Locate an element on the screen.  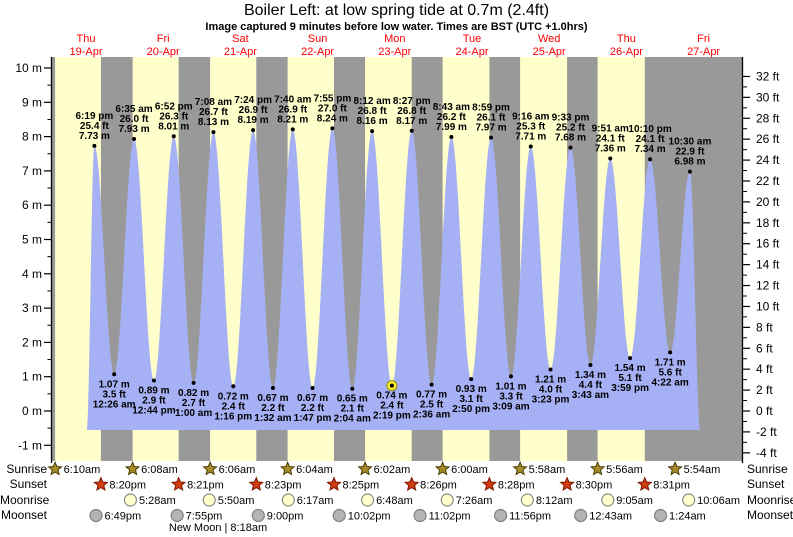
moonrise-row-label-left: Moonrise is located at coordinates (25, 500).